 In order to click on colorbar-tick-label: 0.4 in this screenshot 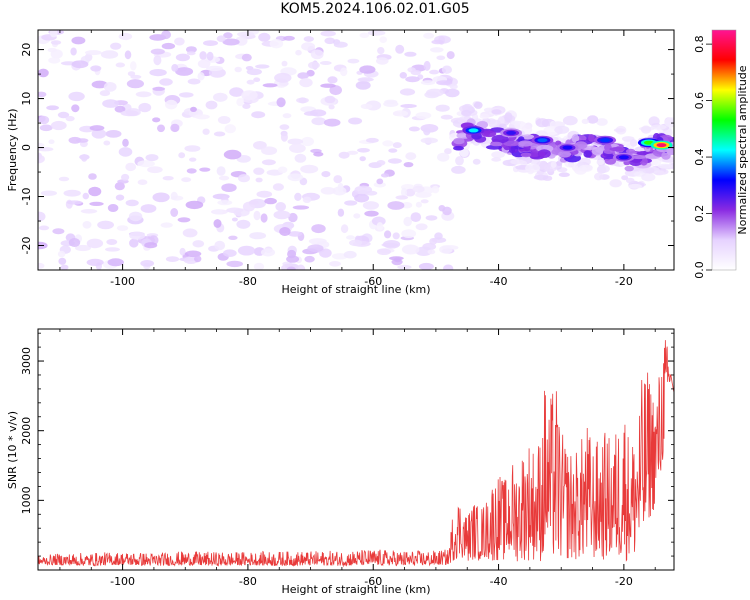, I will do `click(699, 157)`.